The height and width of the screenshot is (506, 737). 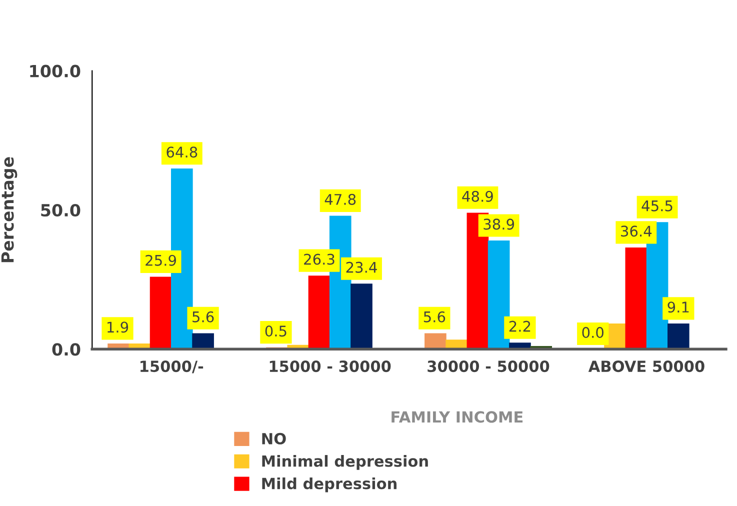 What do you see at coordinates (477, 196) in the screenshot?
I see `data-label: 48.9` at bounding box center [477, 196].